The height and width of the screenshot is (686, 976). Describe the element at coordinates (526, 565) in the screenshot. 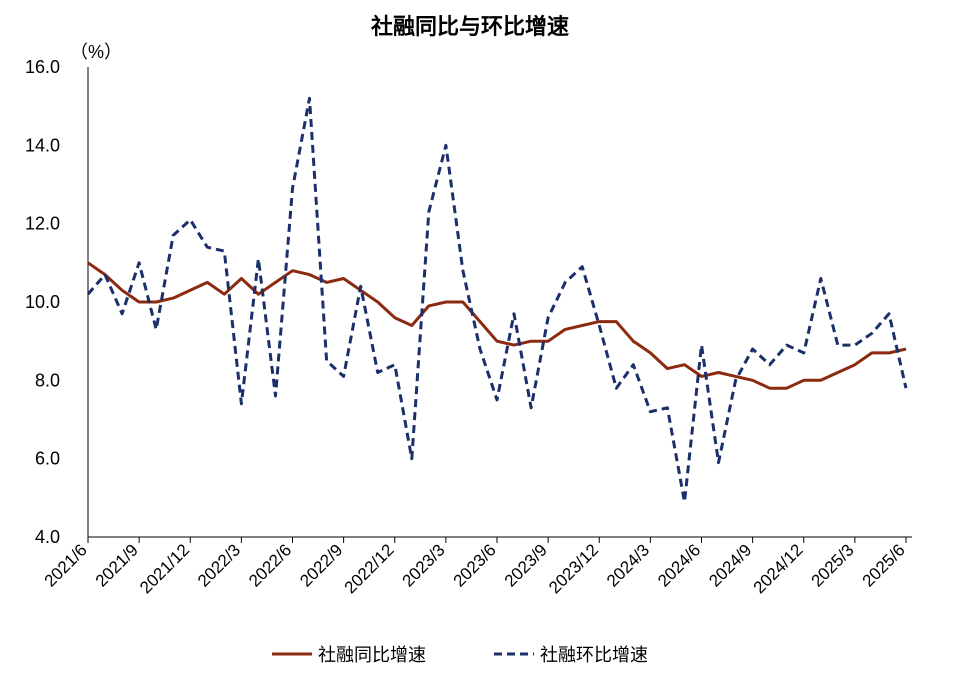

I see `x-tick-label: 2023/9` at that location.